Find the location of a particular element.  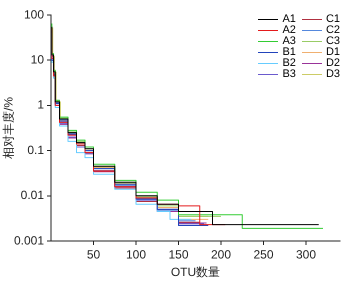

legend-label: D1 is located at coordinates (332, 52).